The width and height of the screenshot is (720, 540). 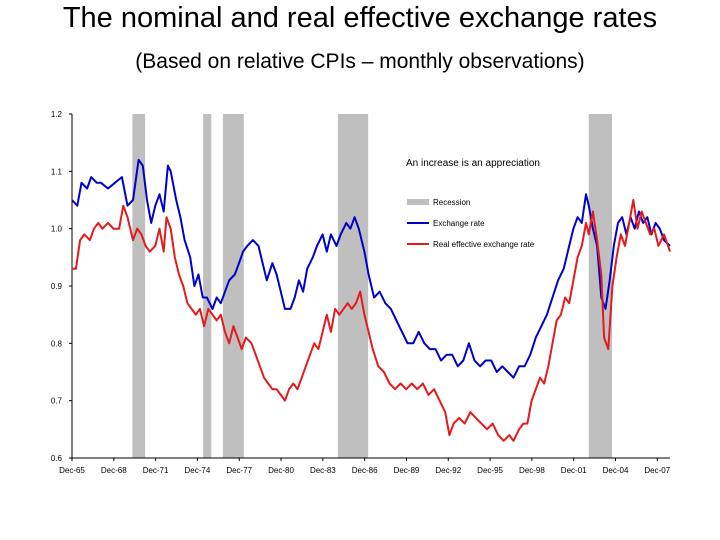 What do you see at coordinates (57, 401) in the screenshot?
I see `y-tick-label: 0.7` at bounding box center [57, 401].